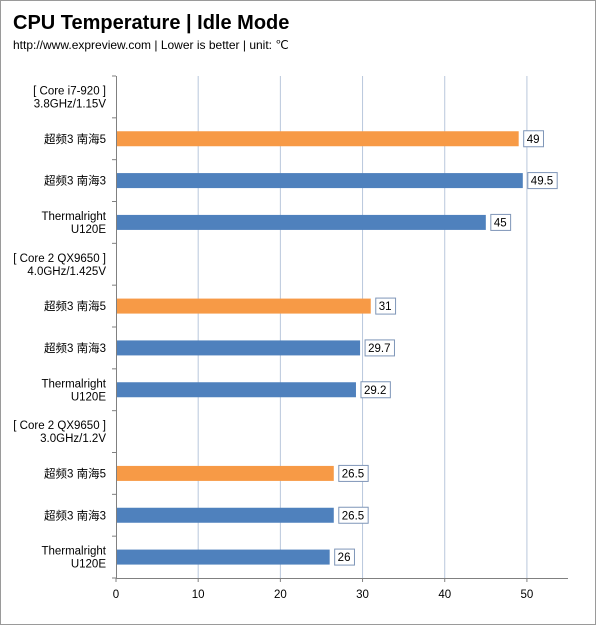 Image resolution: width=596 pixels, height=625 pixels. Describe the element at coordinates (444, 595) in the screenshot. I see `x-tick-label: 40` at that location.